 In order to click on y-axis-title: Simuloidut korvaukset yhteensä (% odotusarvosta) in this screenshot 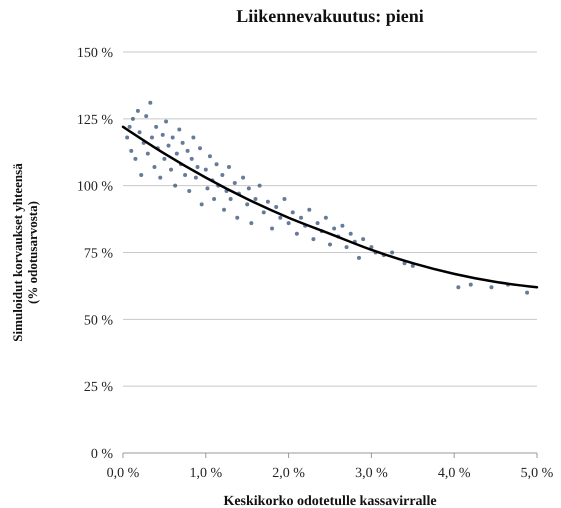, I will do `click(25, 252)`.